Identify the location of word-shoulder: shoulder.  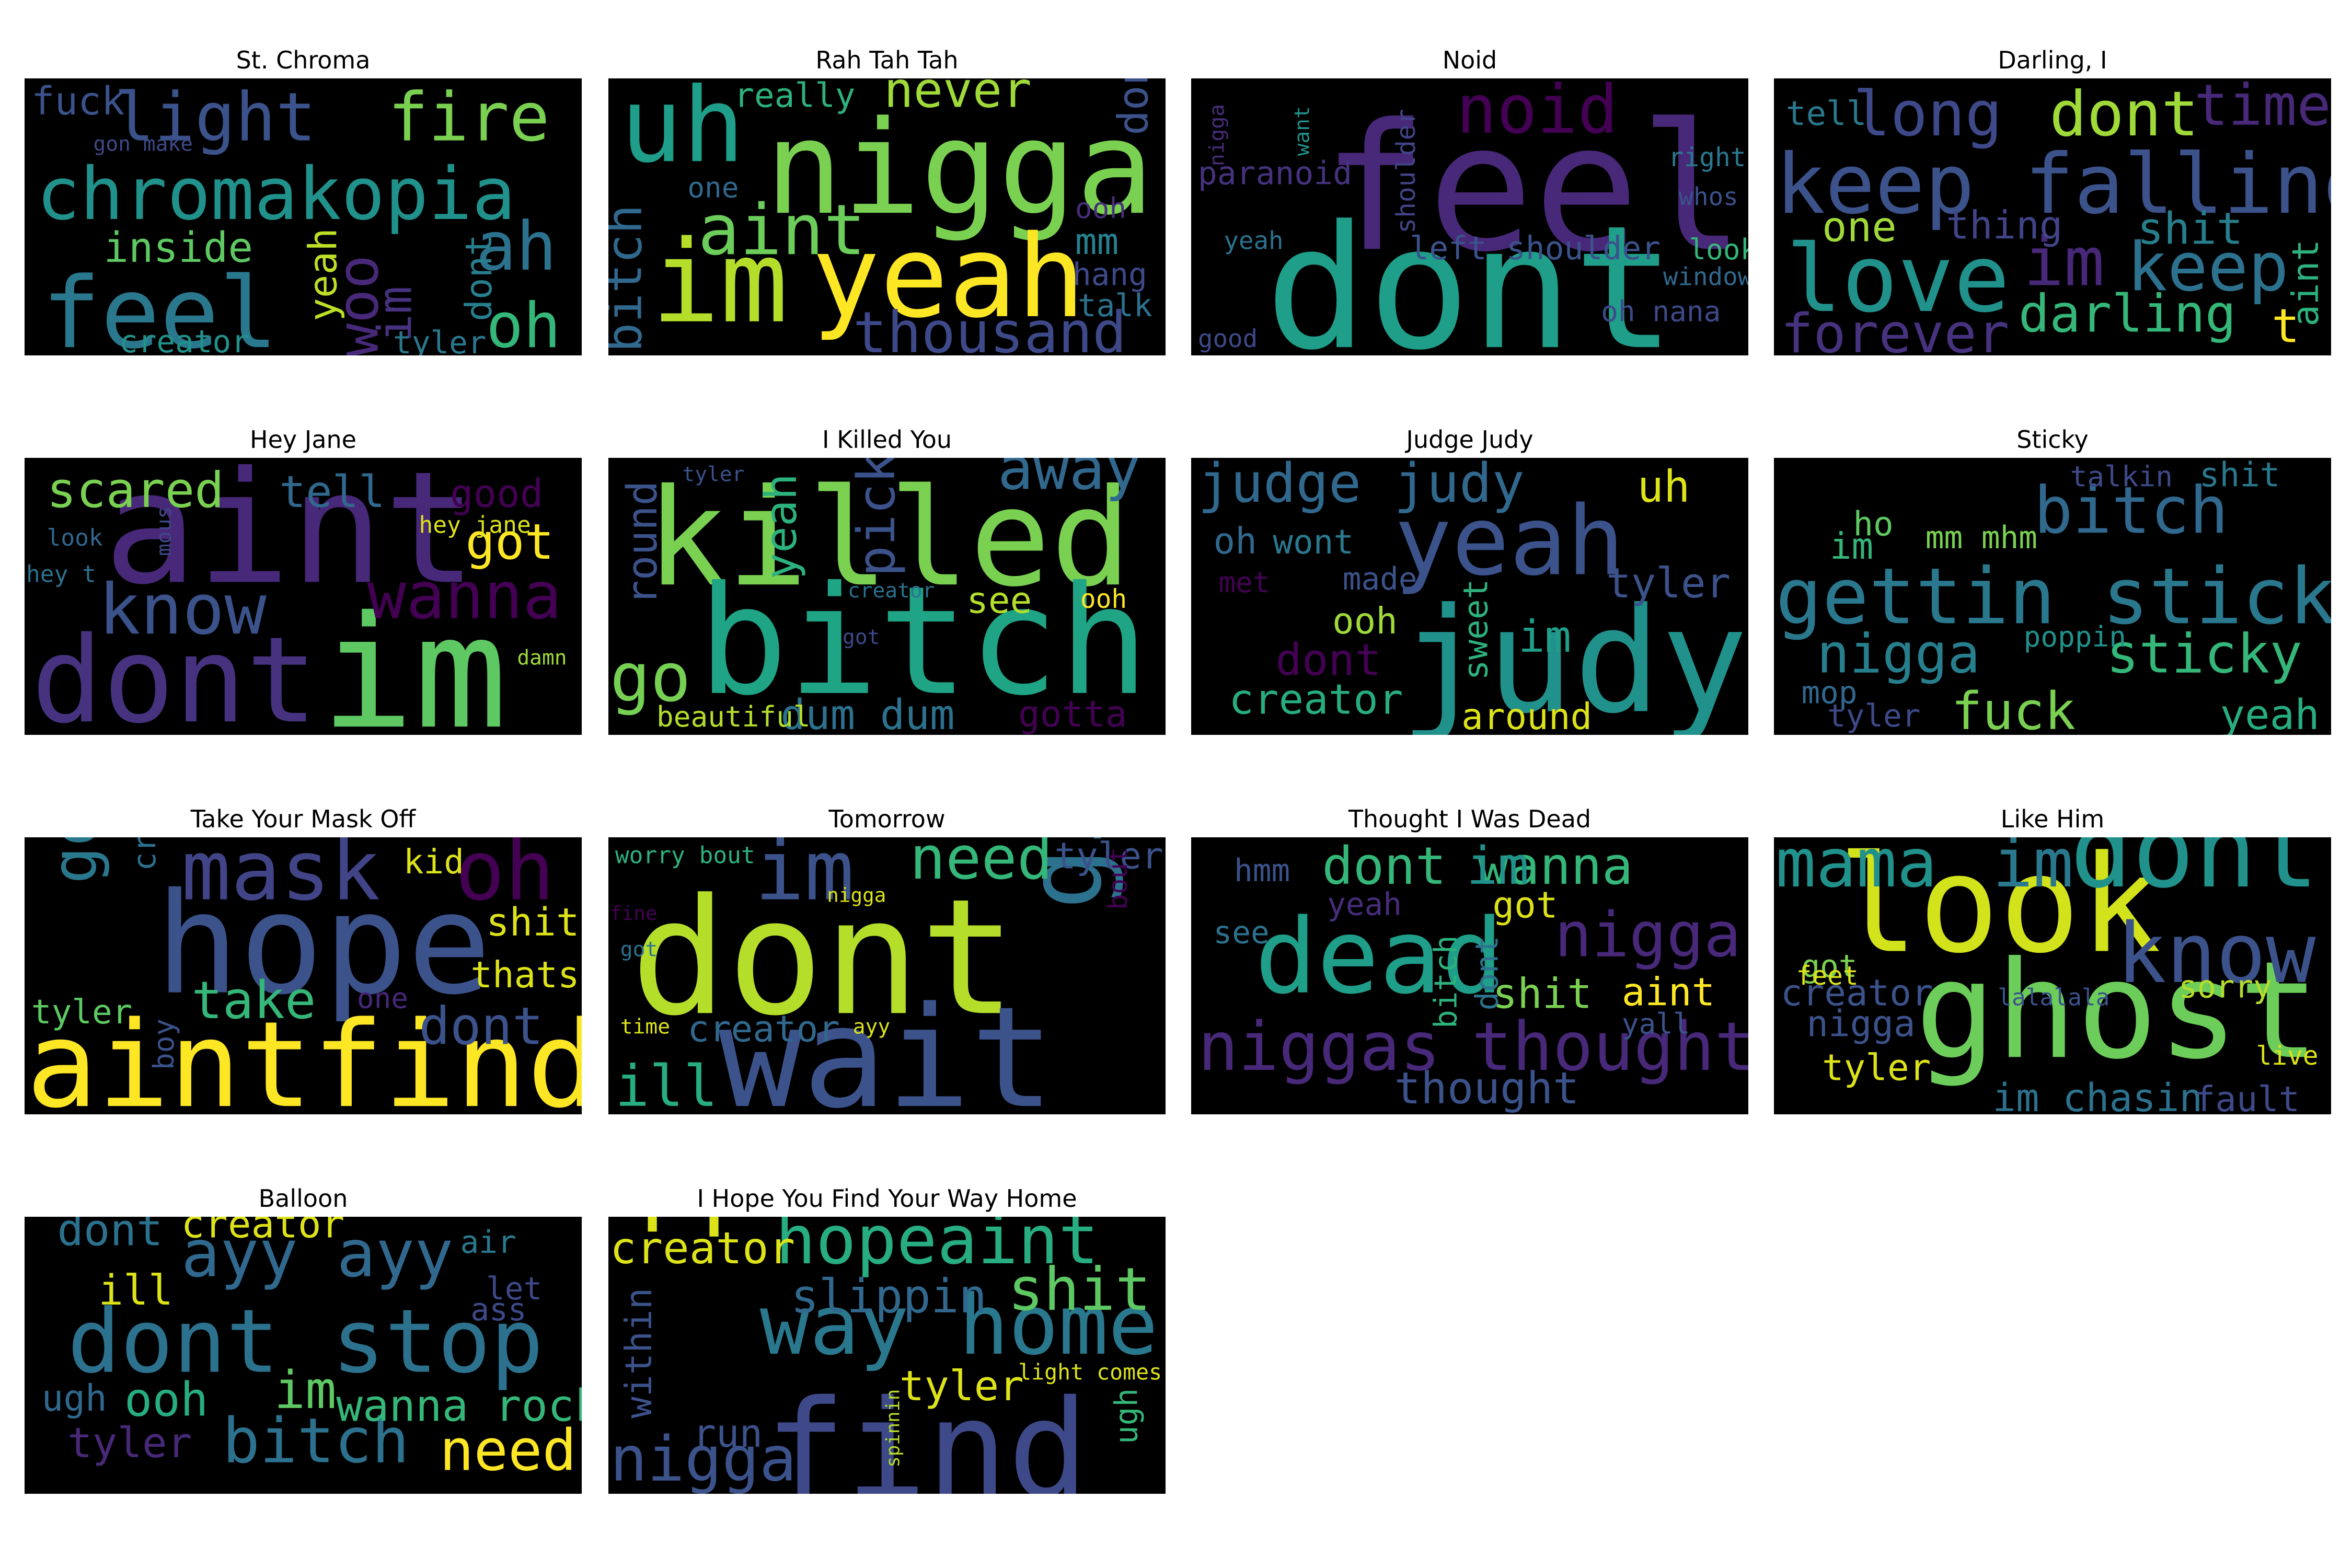
(1406, 171).